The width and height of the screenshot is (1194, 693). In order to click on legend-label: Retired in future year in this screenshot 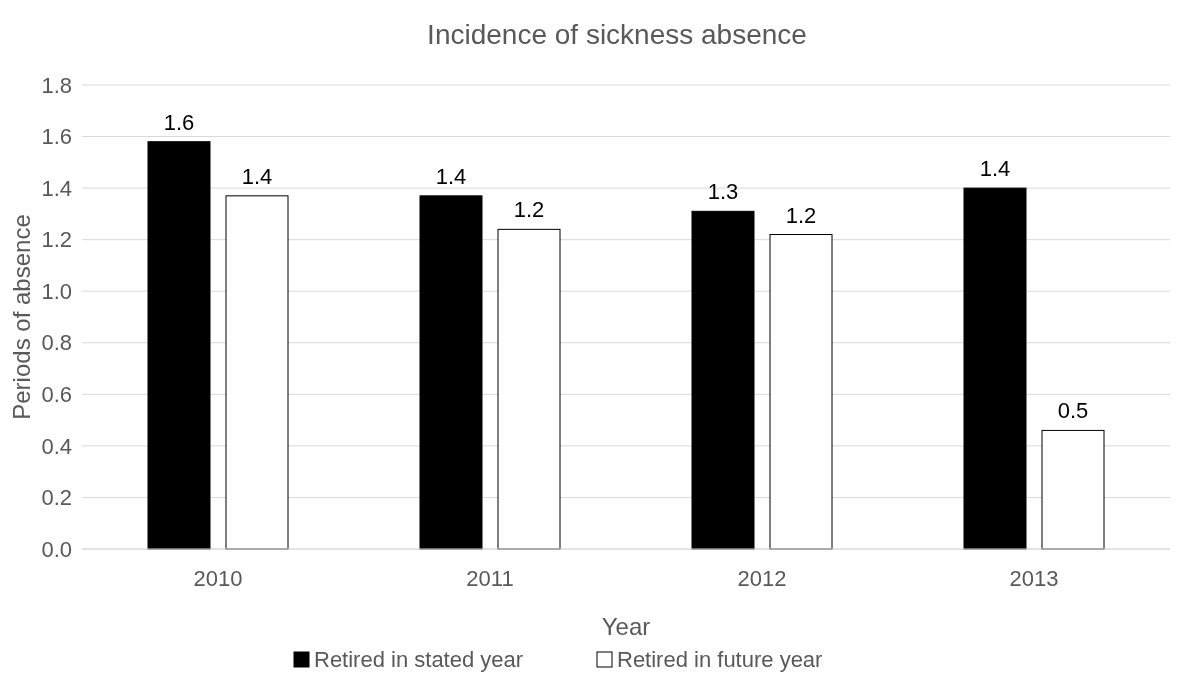, I will do `click(720, 659)`.